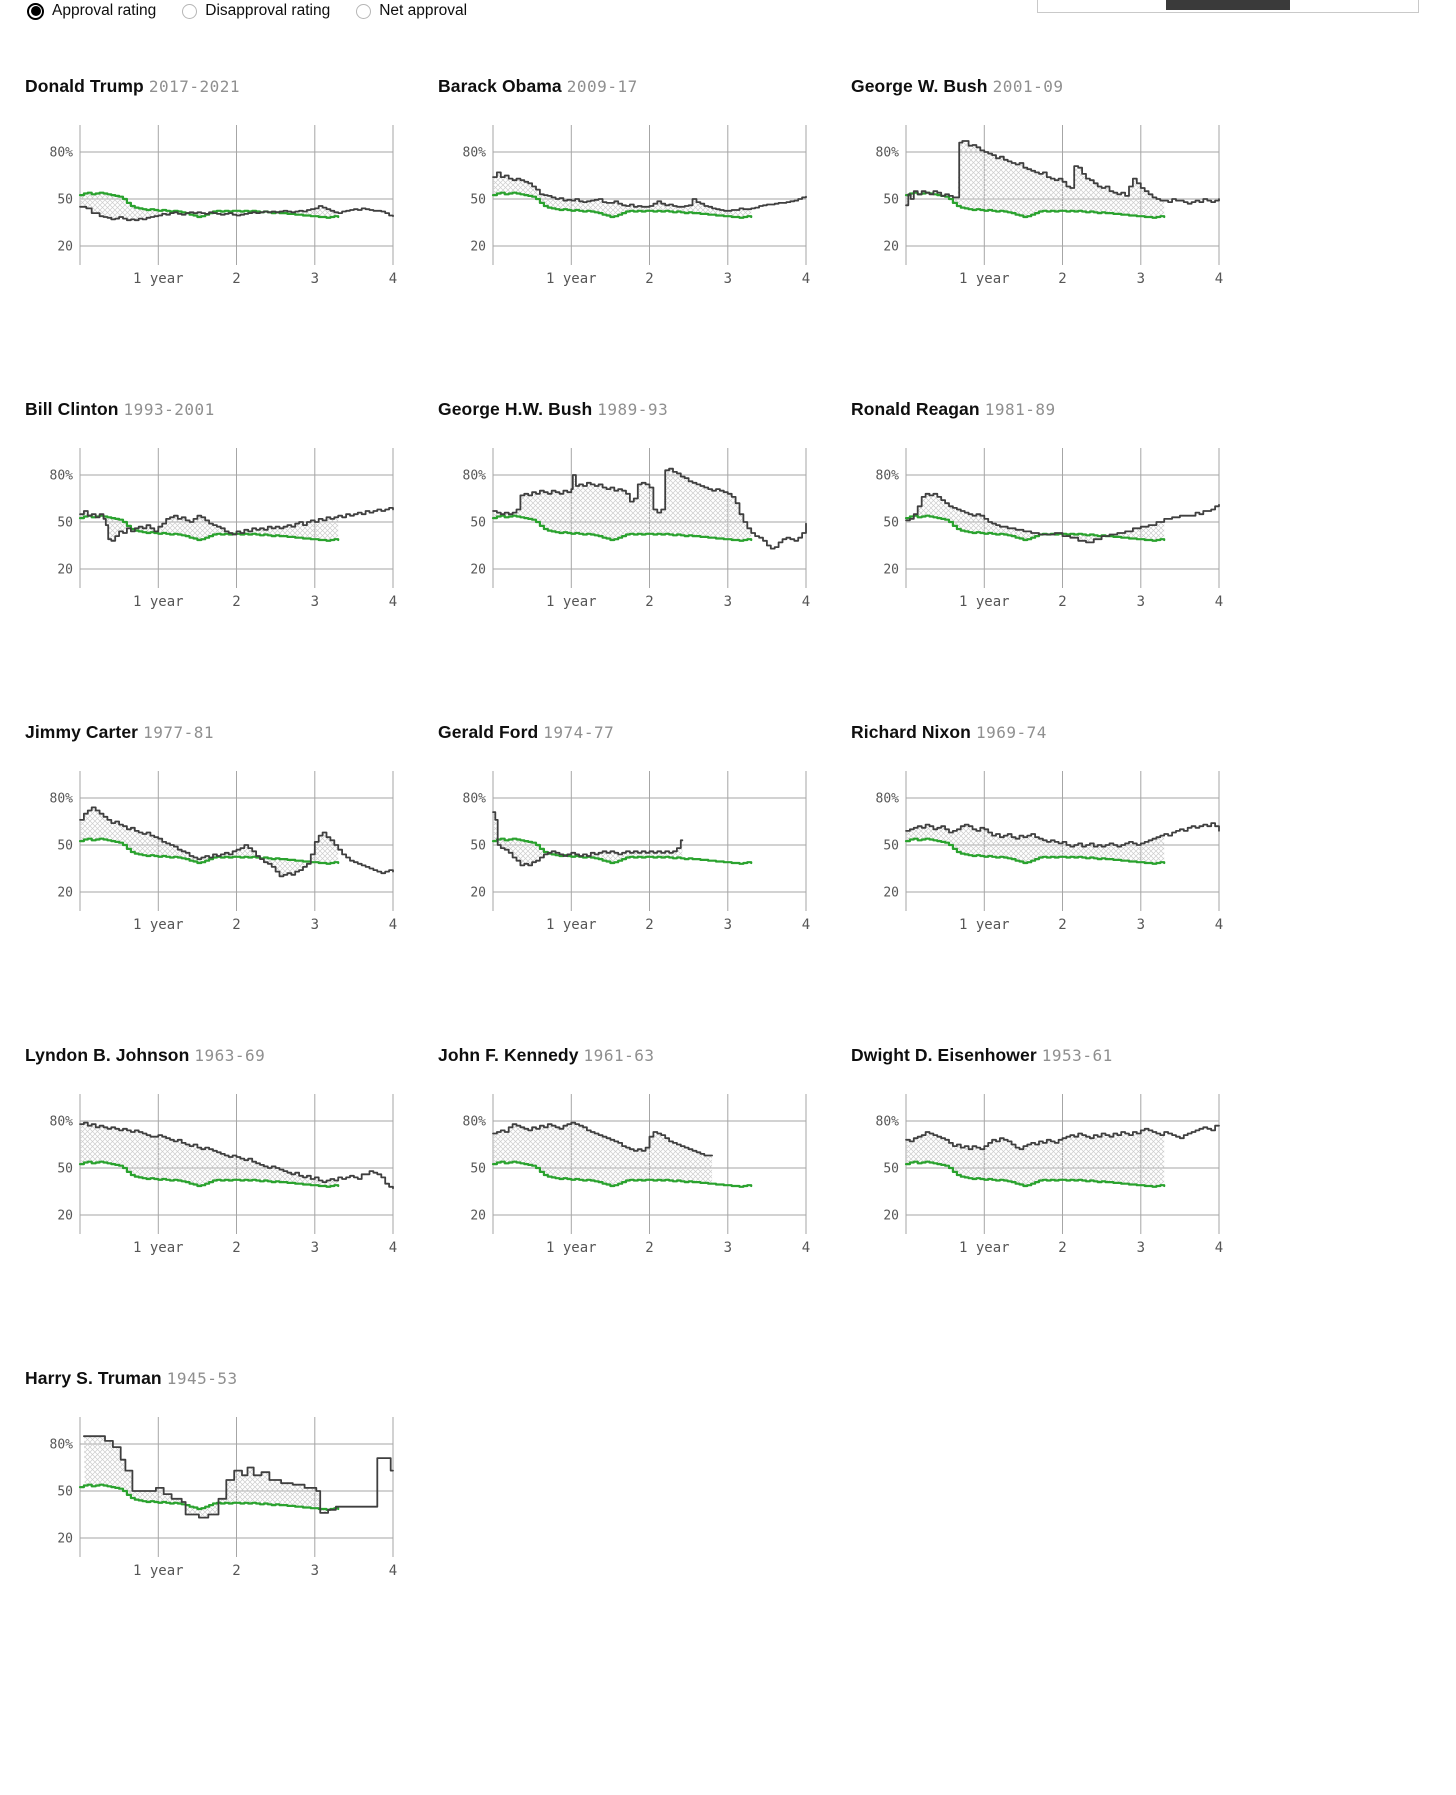 The image size is (1456, 1795). I want to click on approval-chart-george-h-w-bush: 80% 50 20 1 year 2 3 4, so click(633, 528).